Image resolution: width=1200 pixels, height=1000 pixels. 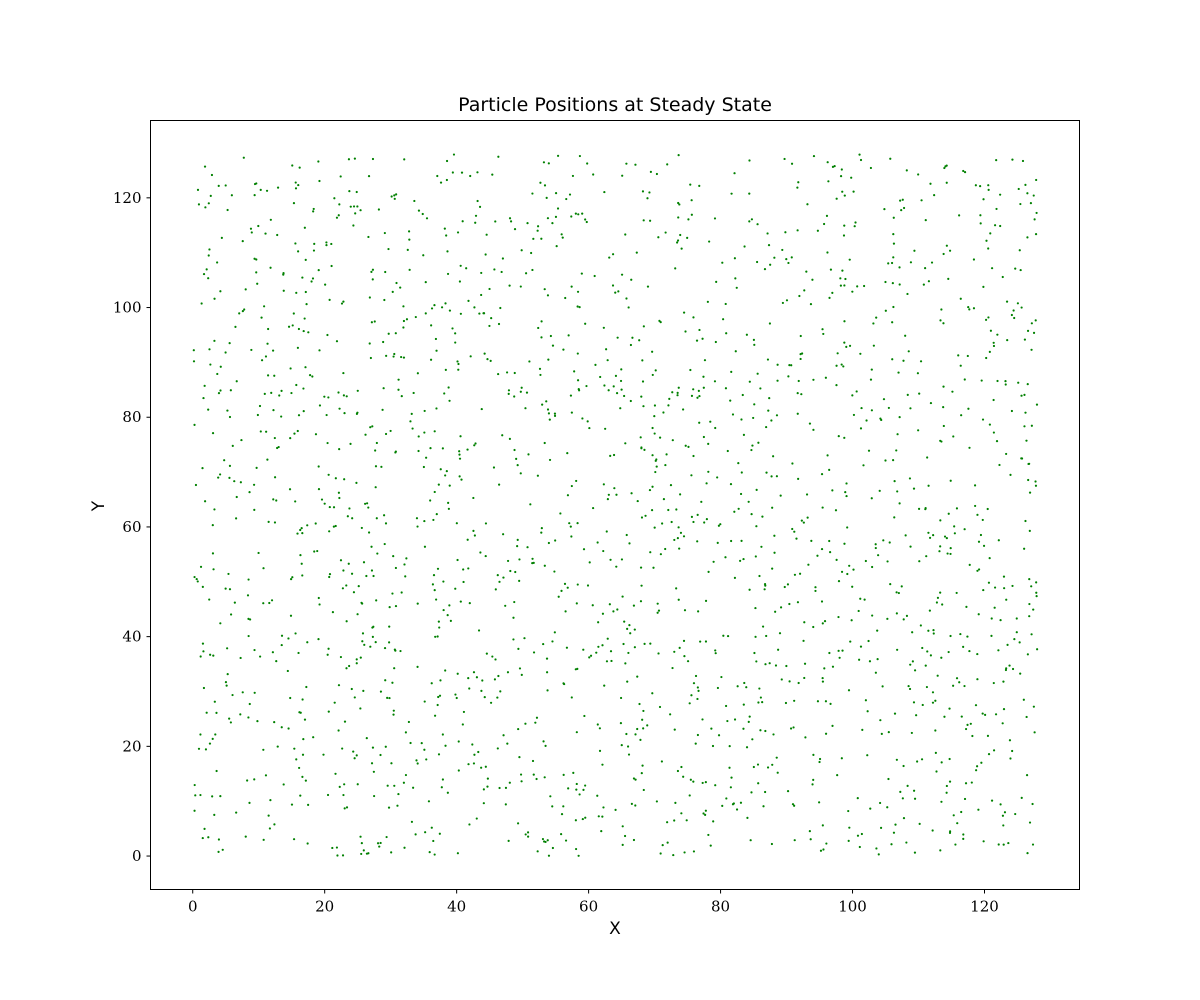 What do you see at coordinates (137, 856) in the screenshot?
I see `y-tick-label: 0` at bounding box center [137, 856].